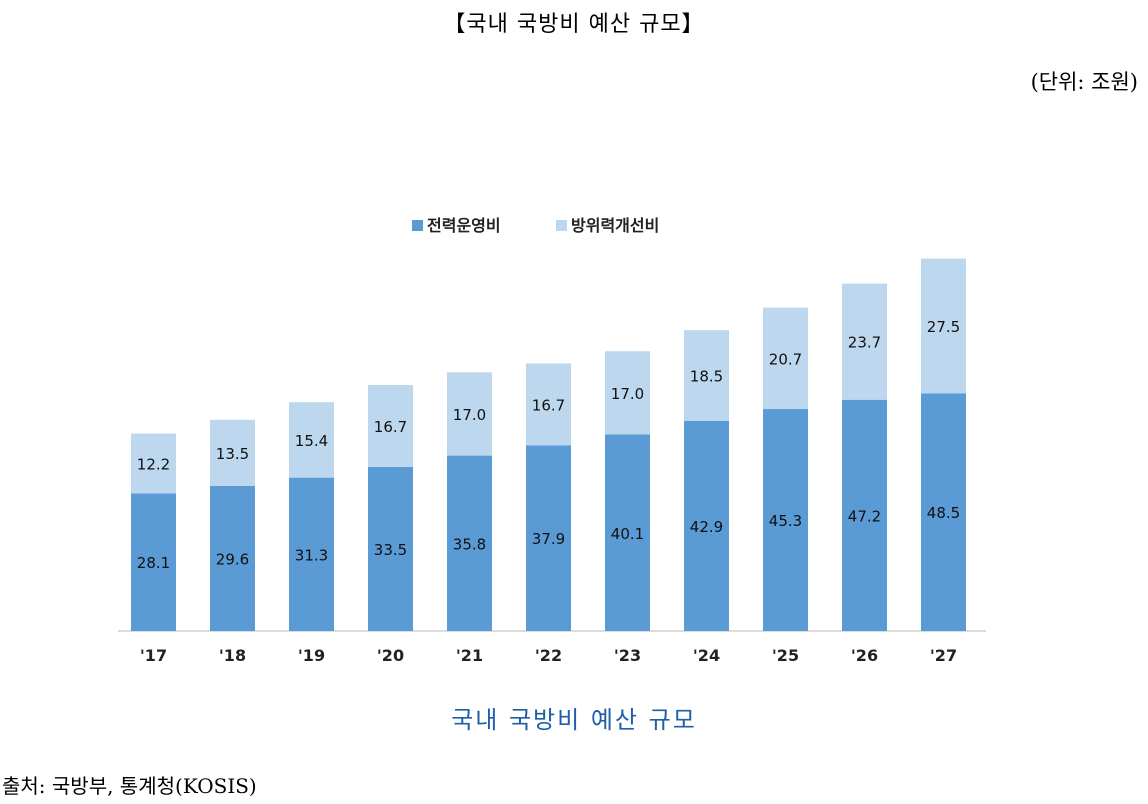  I want to click on x-tick-label: '22, so click(548, 655).